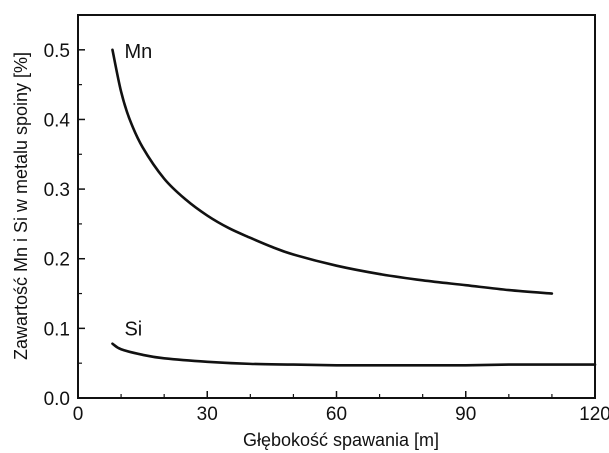 This screenshot has height=453, width=609. Describe the element at coordinates (133, 330) in the screenshot. I see `series-label-si: Si` at that location.